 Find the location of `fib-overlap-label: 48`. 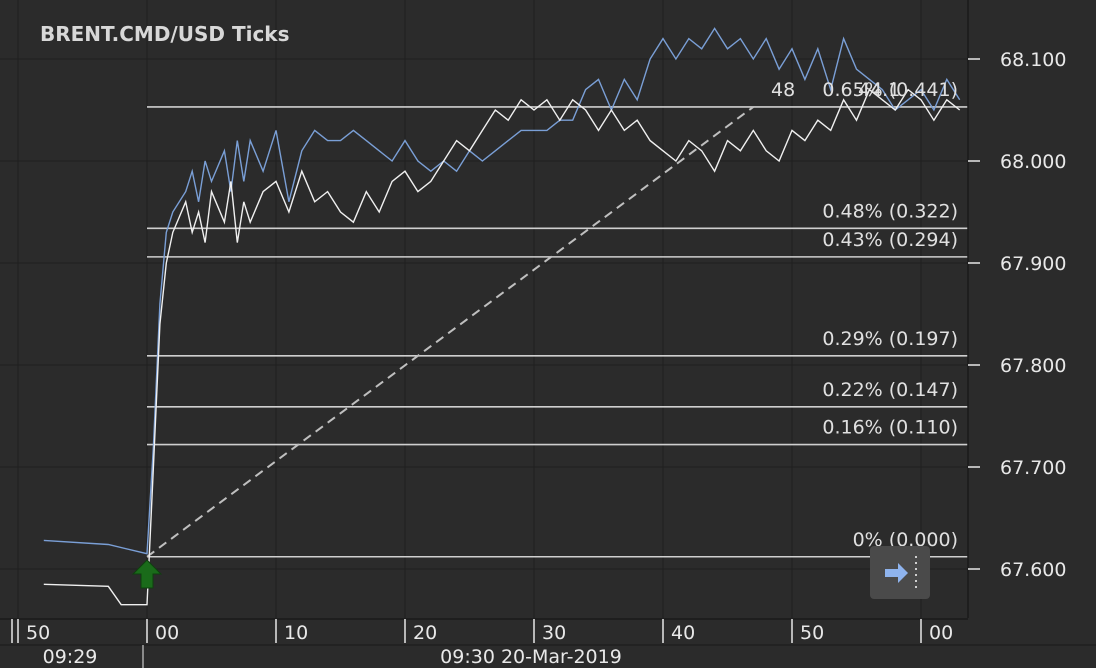

fib-overlap-label: 48 is located at coordinates (783, 90).